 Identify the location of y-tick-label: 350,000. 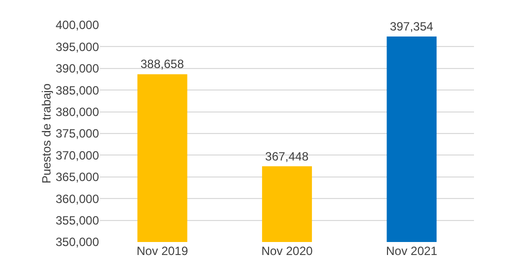
(78, 242).